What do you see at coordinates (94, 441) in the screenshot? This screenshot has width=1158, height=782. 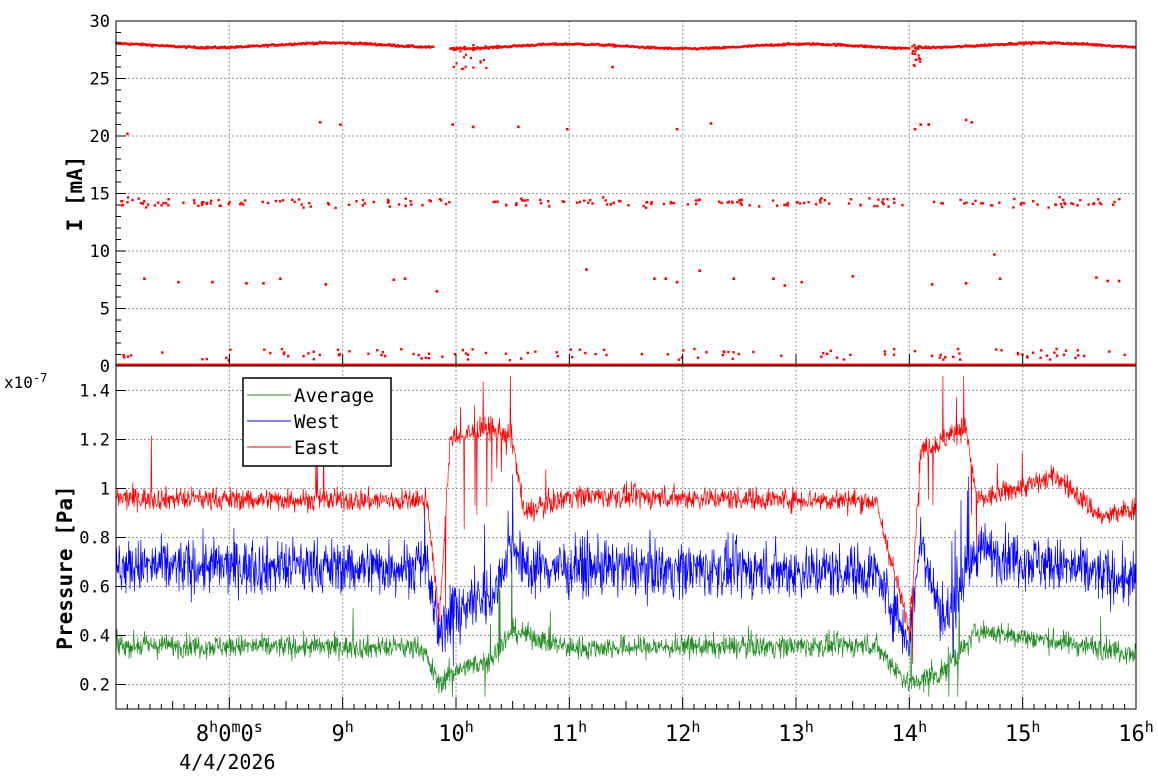 I see `pressure-y-tick-label: 1.2` at bounding box center [94, 441].